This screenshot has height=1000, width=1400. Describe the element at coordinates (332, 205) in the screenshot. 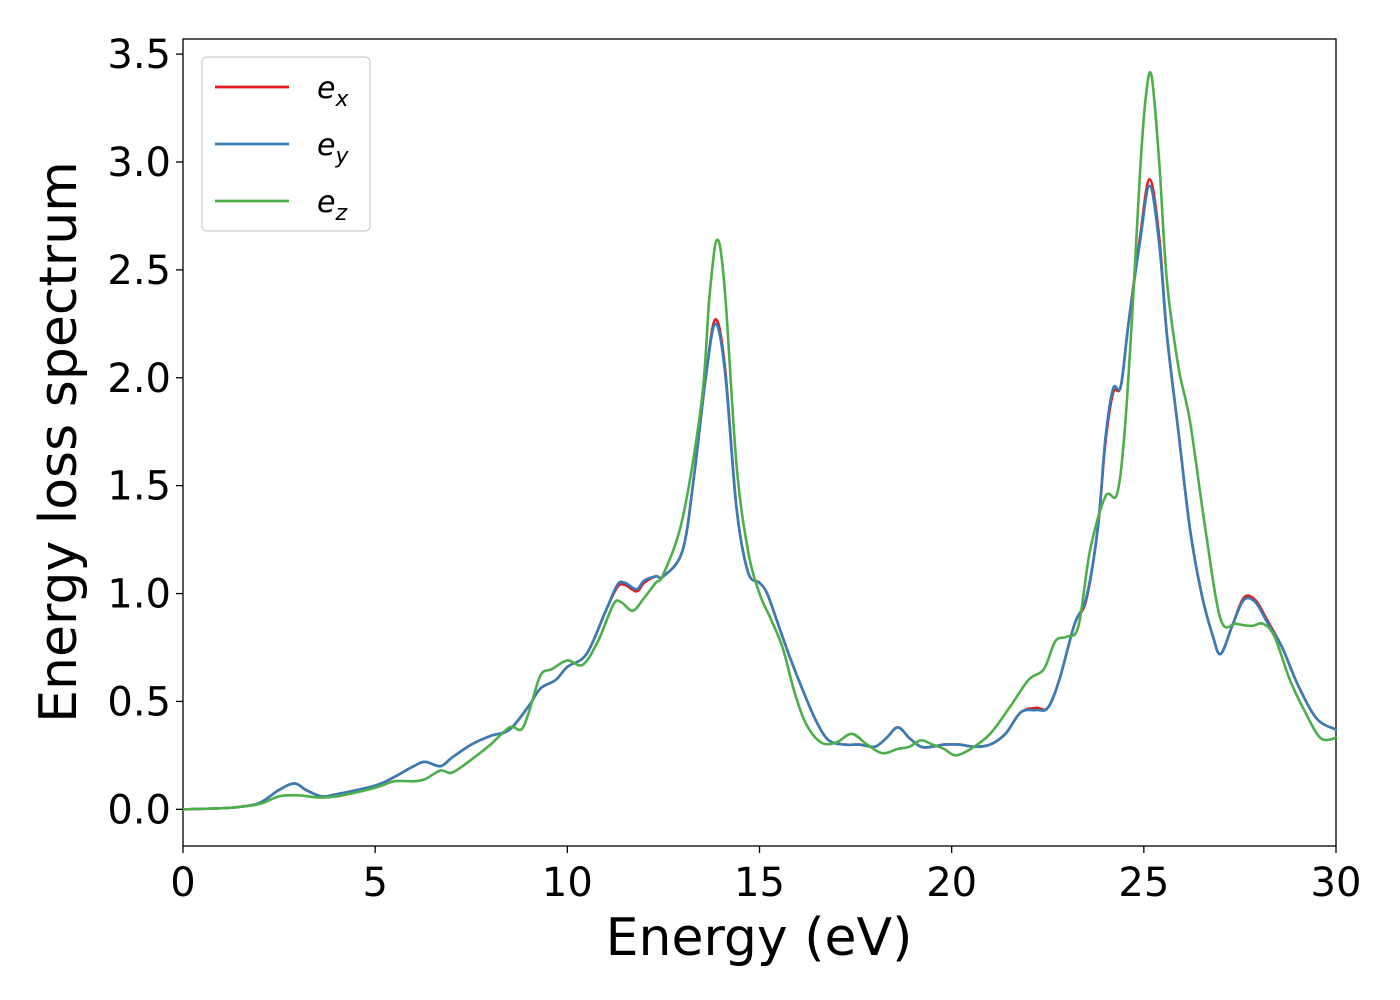

I see `legend-label-ez: ez` at that location.